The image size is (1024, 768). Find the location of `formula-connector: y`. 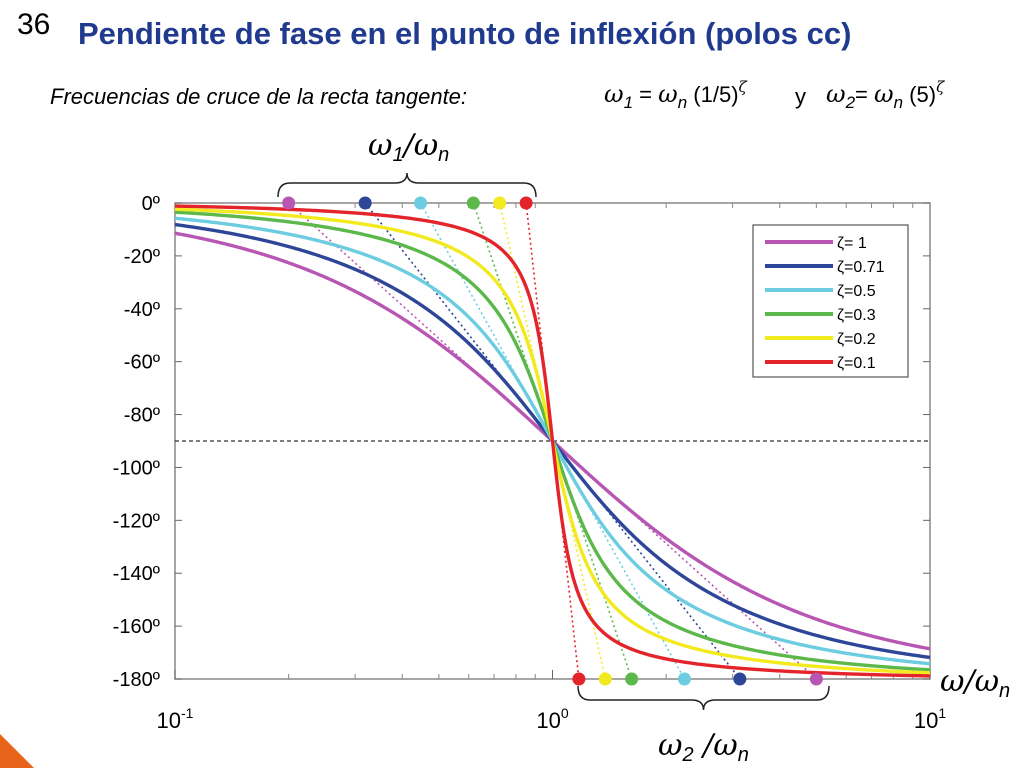

formula-connector: y is located at coordinates (800, 96).